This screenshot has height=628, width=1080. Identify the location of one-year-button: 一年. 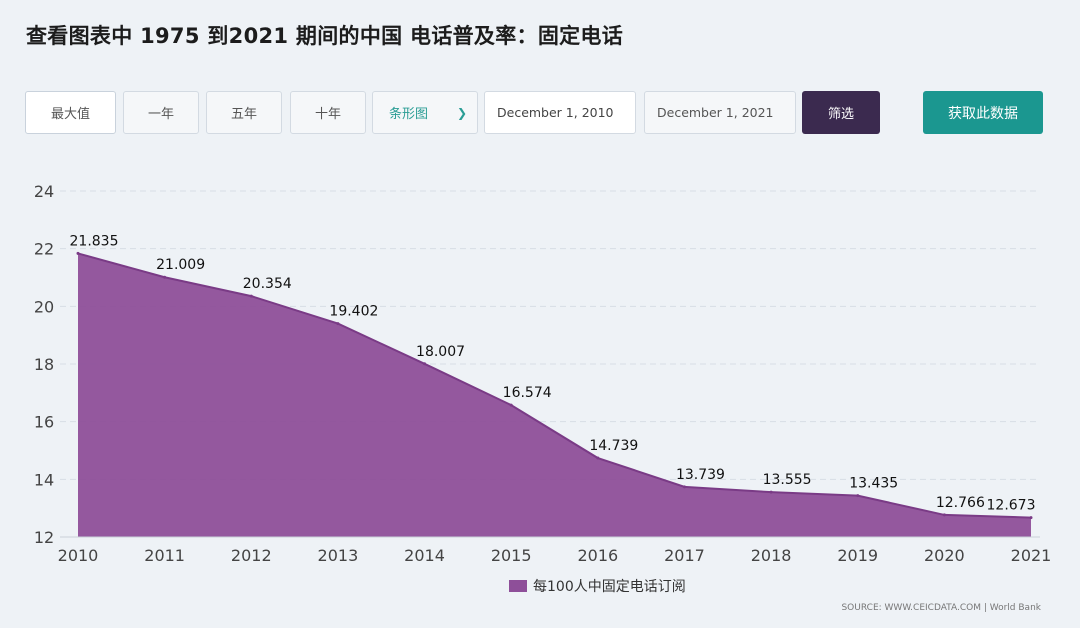
(161, 112).